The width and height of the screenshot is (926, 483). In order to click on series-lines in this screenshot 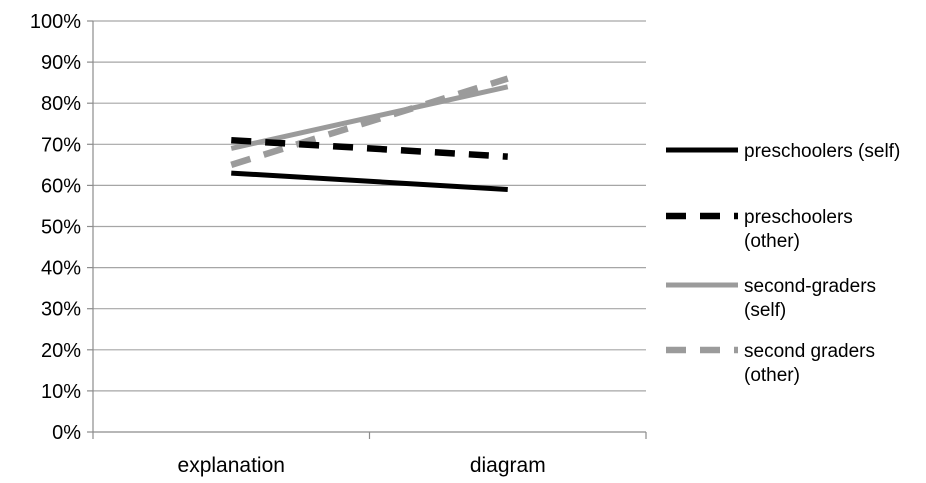, I will do `click(369, 134)`.